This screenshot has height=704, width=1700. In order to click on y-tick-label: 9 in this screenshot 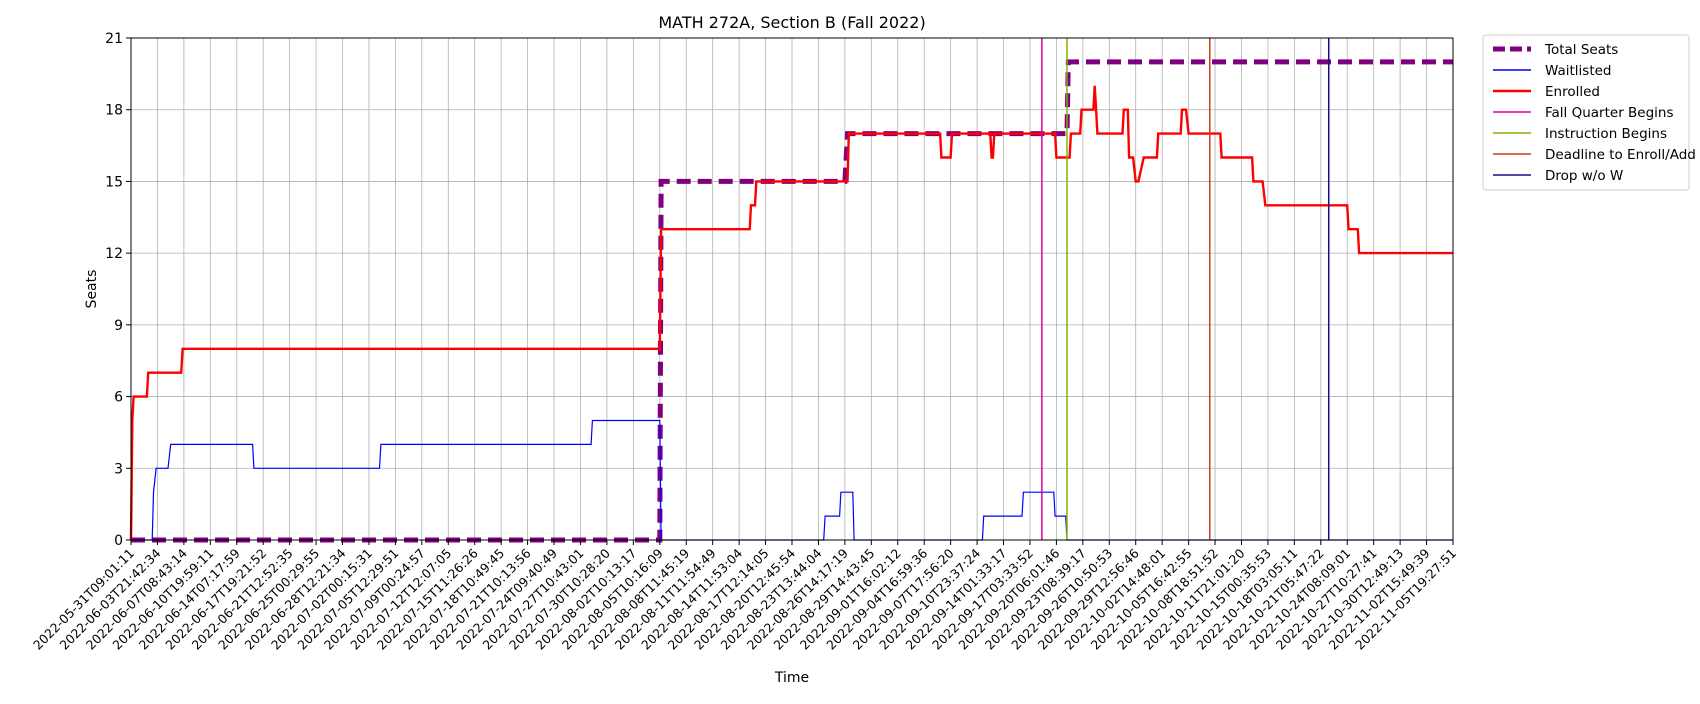, I will do `click(118, 326)`.